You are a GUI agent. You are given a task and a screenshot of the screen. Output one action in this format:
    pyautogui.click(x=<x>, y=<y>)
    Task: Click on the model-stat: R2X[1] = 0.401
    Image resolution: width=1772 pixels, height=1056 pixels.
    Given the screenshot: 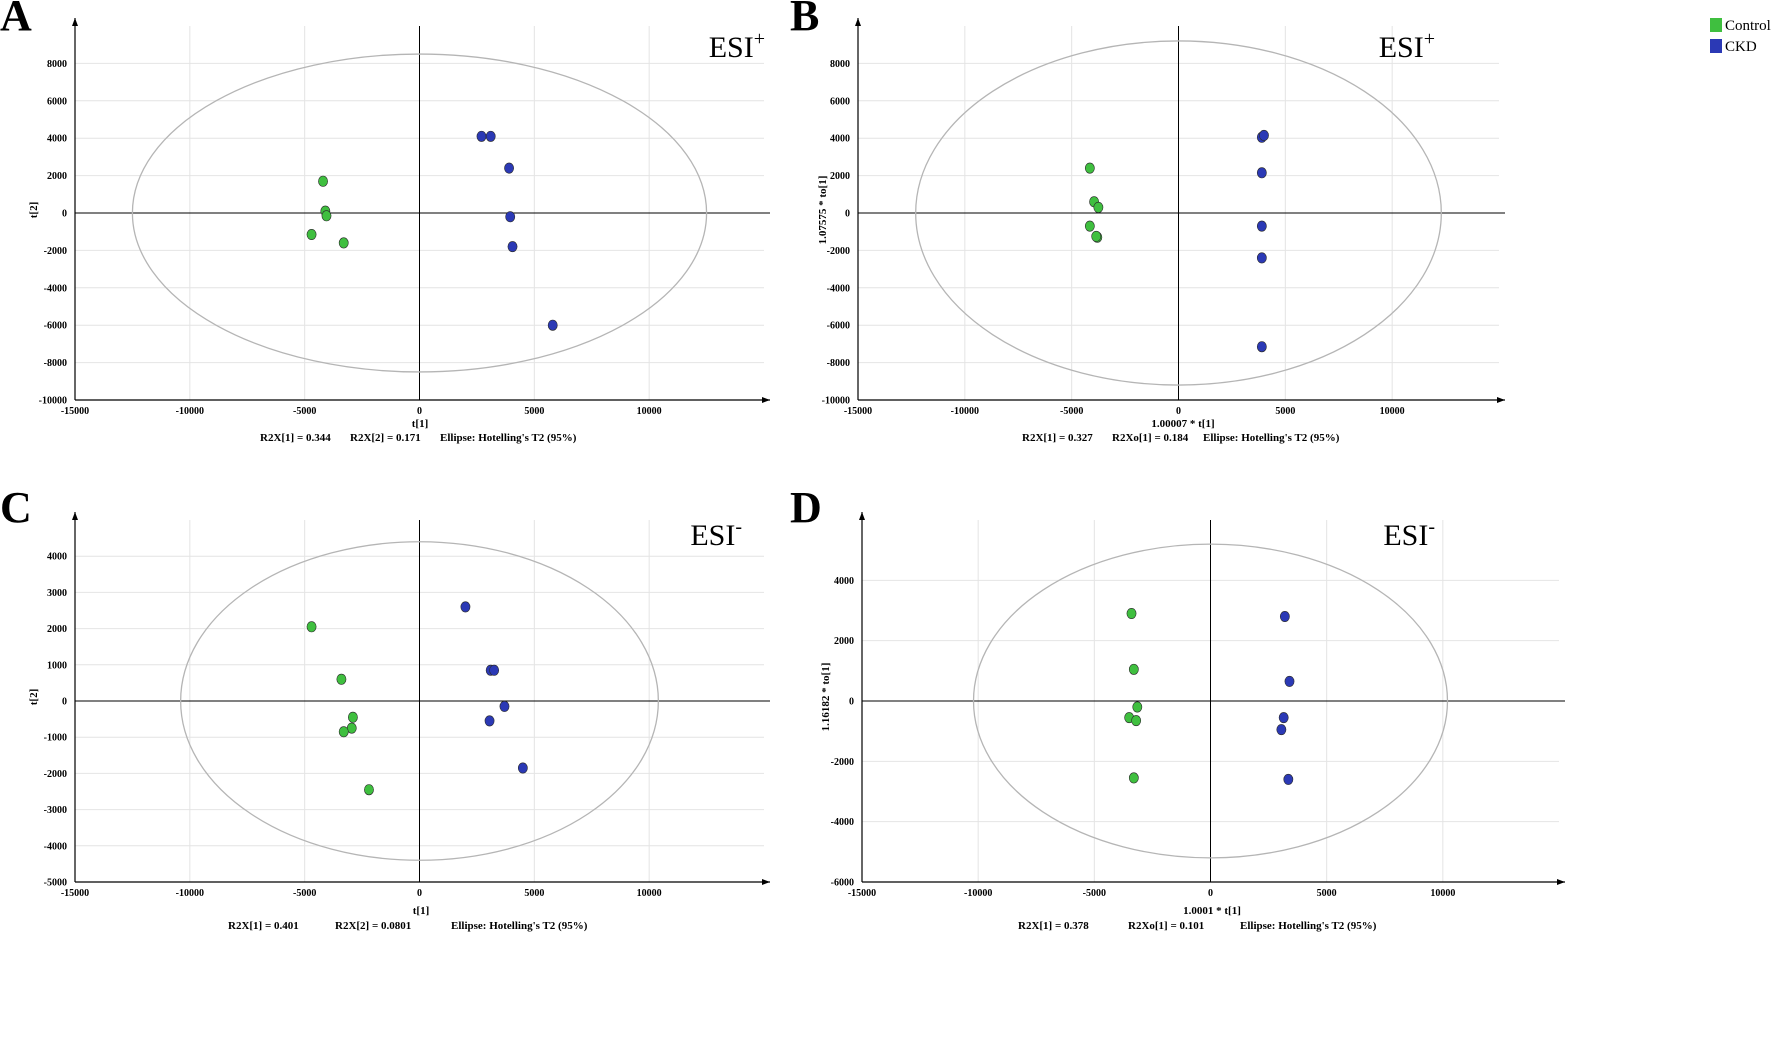 What is the action you would take?
    pyautogui.click(x=263, y=926)
    